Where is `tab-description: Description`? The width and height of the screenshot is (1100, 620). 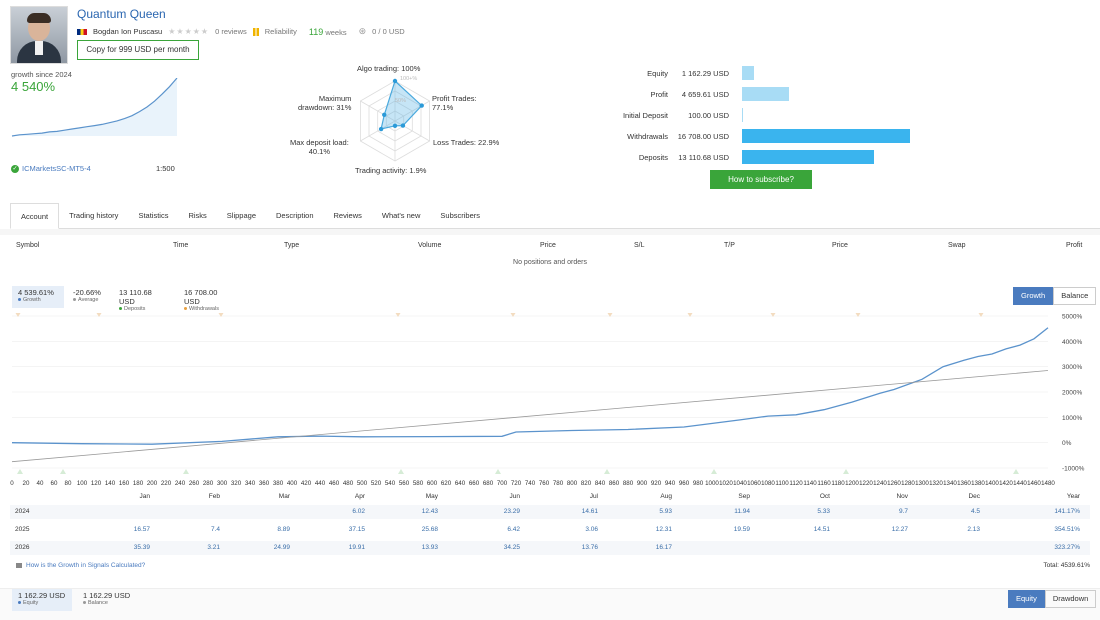
tab-description: Description is located at coordinates (295, 215).